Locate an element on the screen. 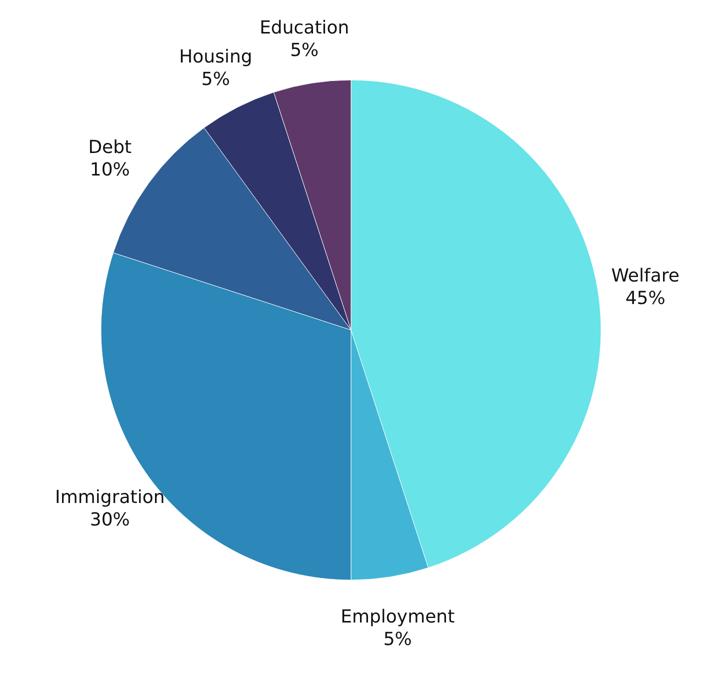 This screenshot has width=716, height=674. data-label: 10% is located at coordinates (110, 169).